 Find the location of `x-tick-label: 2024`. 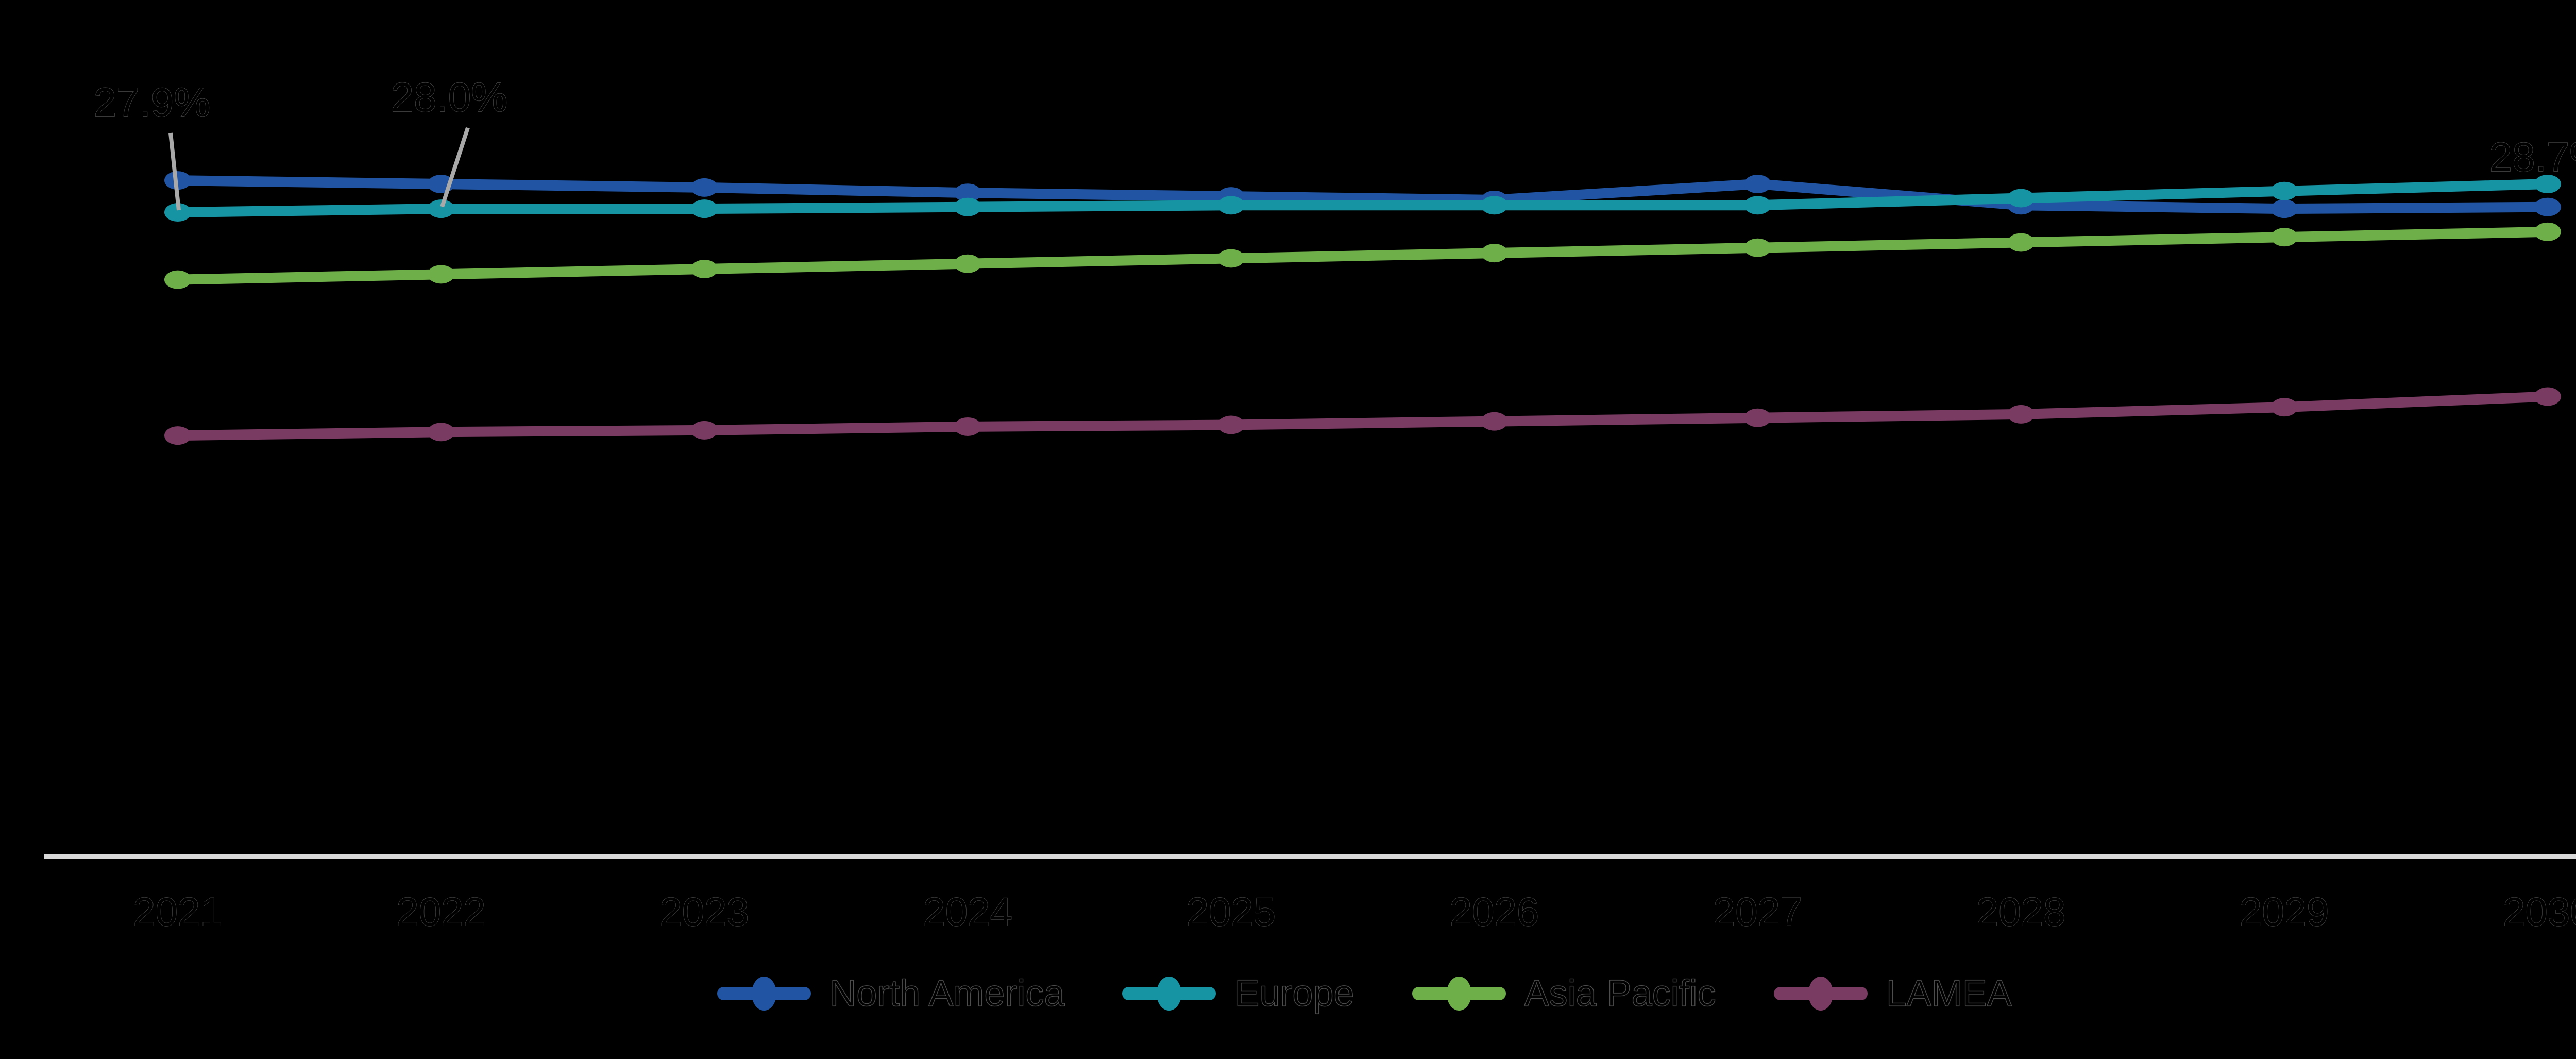

x-tick-label: 2024 is located at coordinates (968, 911).